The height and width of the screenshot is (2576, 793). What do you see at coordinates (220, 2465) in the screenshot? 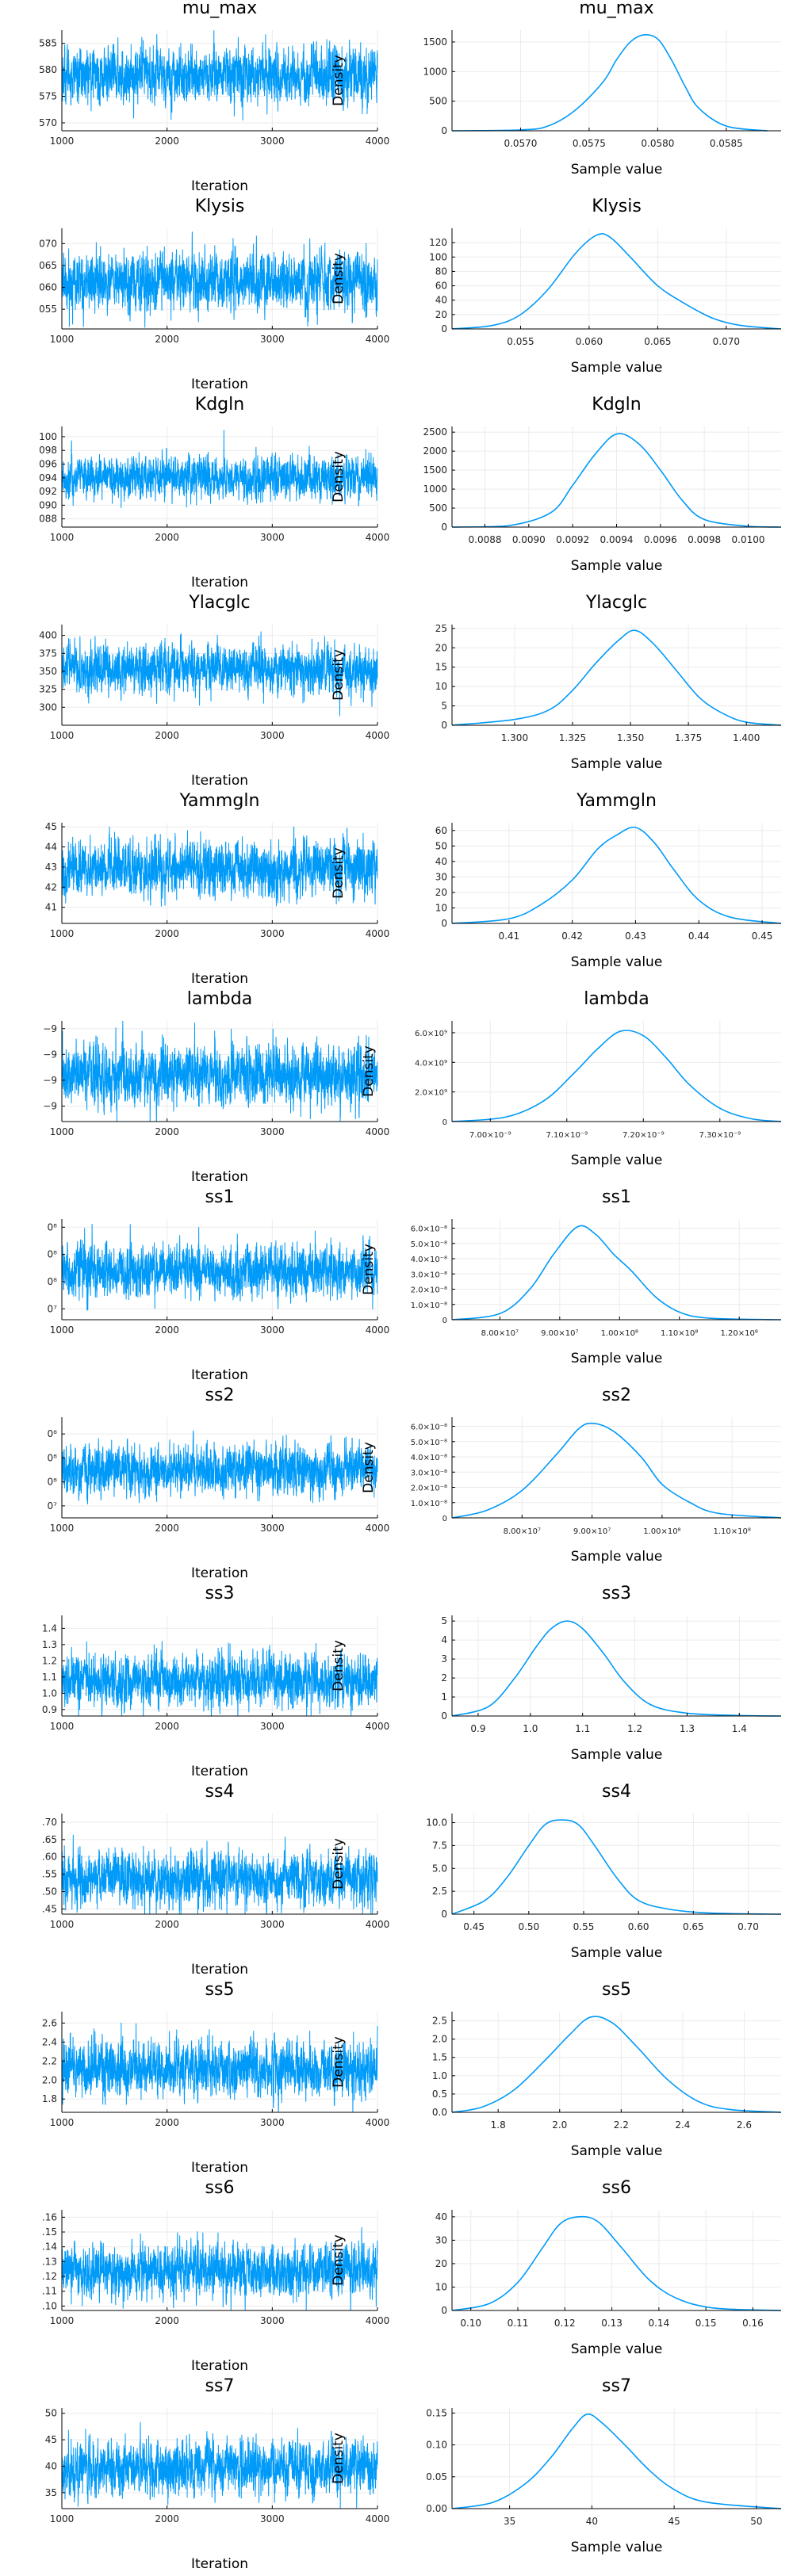
I see `trace-line-ss7` at bounding box center [220, 2465].